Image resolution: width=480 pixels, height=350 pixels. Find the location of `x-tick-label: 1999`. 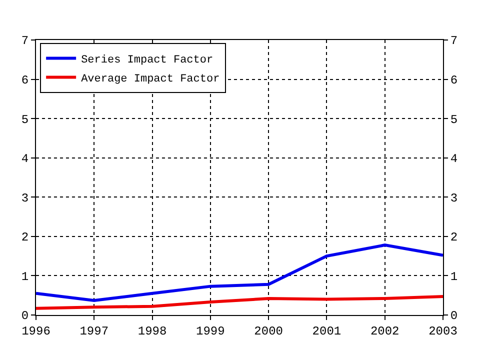

x-tick-label: 1999 is located at coordinates (210, 331).